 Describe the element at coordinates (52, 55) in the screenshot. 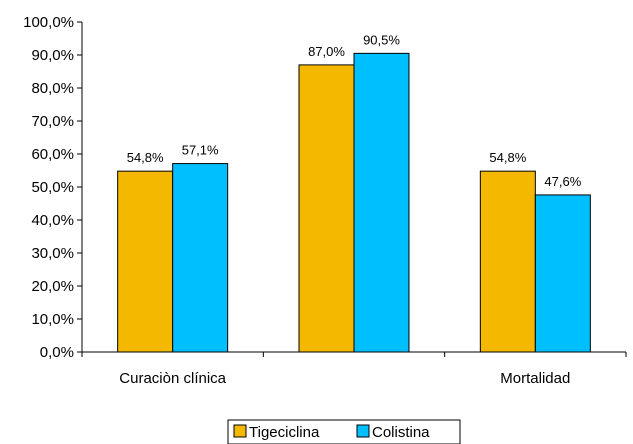

I see `y-tick-label: 90,0%` at that location.